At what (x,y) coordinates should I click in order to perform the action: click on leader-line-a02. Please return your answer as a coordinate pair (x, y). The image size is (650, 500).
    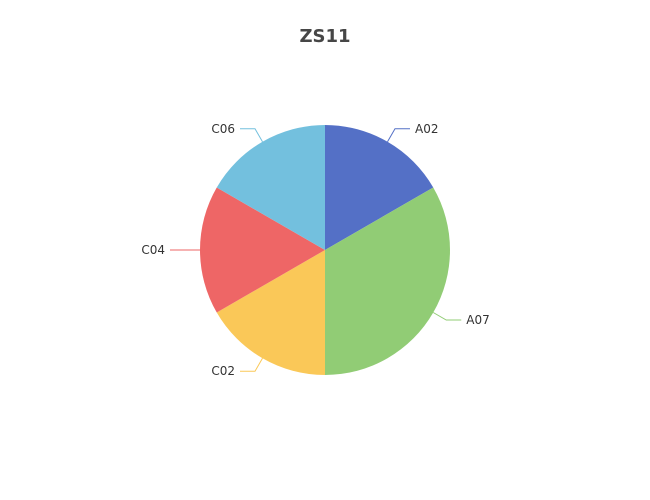
    Looking at the image, I should click on (398, 135).